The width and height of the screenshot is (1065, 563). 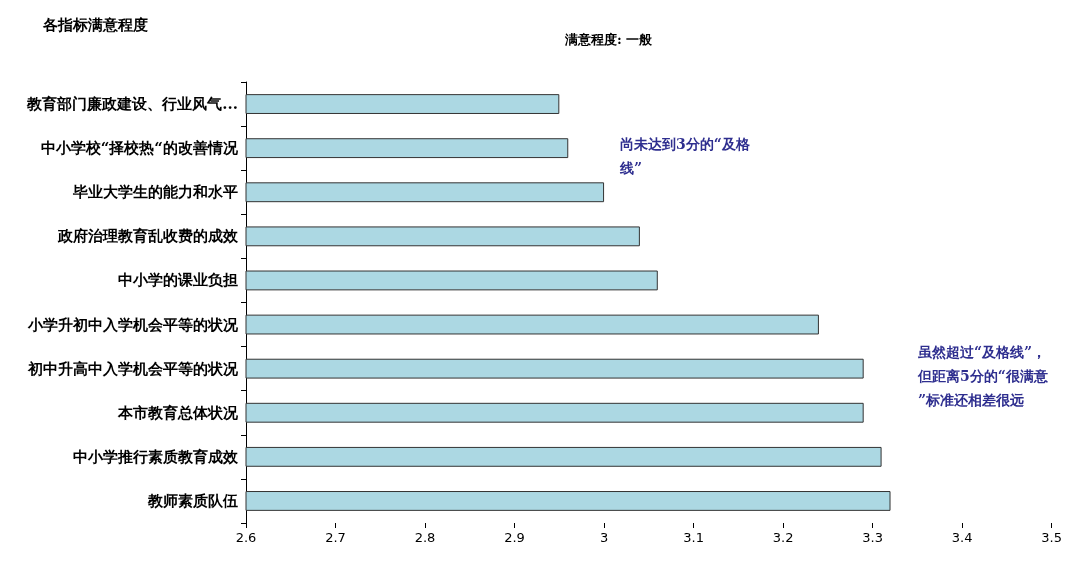 I want to click on y-tick-label: 中小学的课业负担, so click(x=178, y=280).